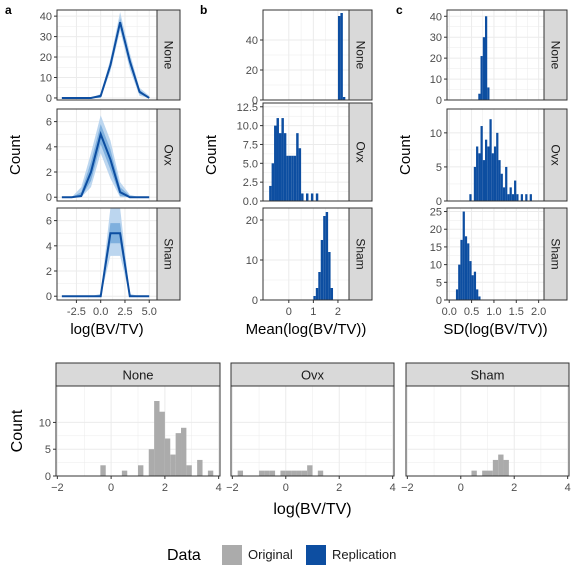 The image size is (581, 581). What do you see at coordinates (436, 266) in the screenshot?
I see `panel-c-sham-ytick-label: 10` at bounding box center [436, 266].